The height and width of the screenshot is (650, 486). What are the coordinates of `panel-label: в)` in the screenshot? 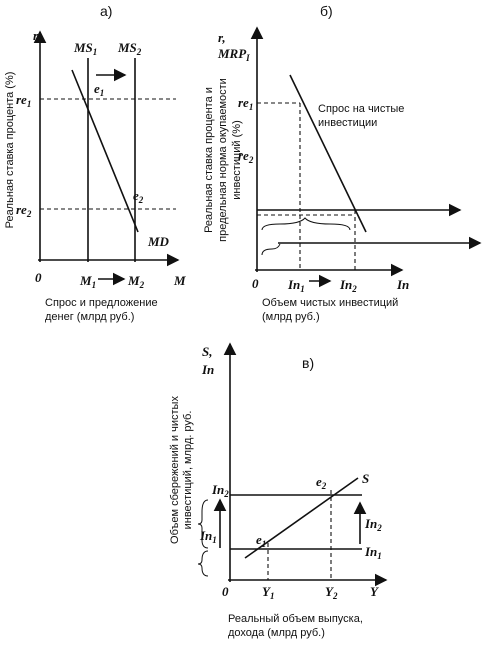 It's located at (308, 363).